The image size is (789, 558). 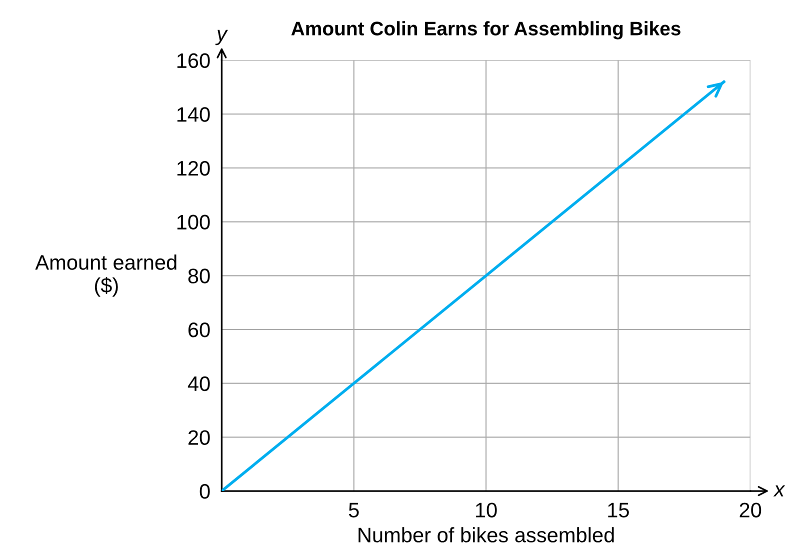 I want to click on y-tick-label: 60, so click(x=199, y=330).